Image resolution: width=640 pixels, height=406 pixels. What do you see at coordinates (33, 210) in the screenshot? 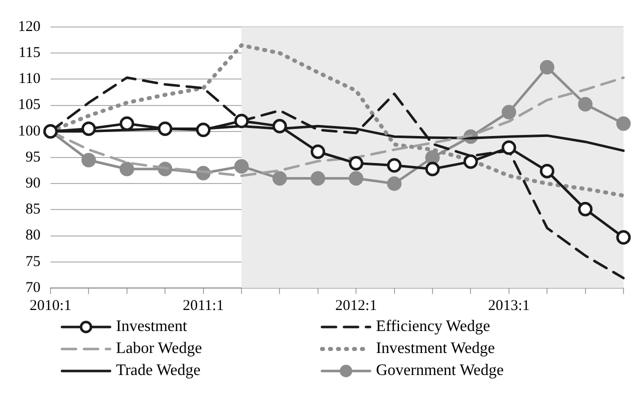
I see `y-tick-label: 85` at bounding box center [33, 210].